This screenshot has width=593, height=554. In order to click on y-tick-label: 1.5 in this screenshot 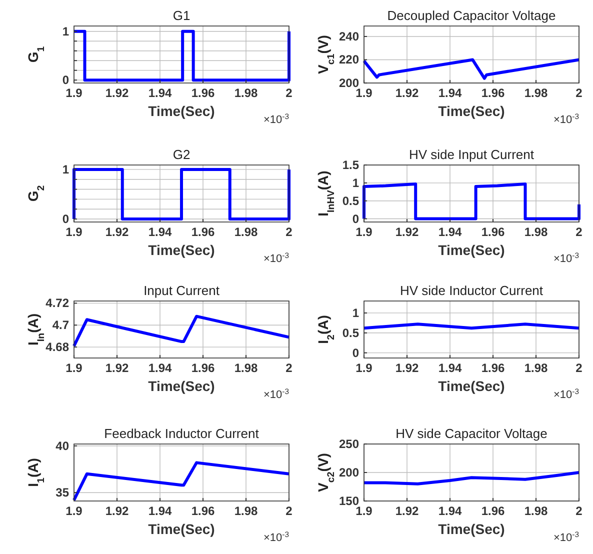, I will do `click(351, 165)`.